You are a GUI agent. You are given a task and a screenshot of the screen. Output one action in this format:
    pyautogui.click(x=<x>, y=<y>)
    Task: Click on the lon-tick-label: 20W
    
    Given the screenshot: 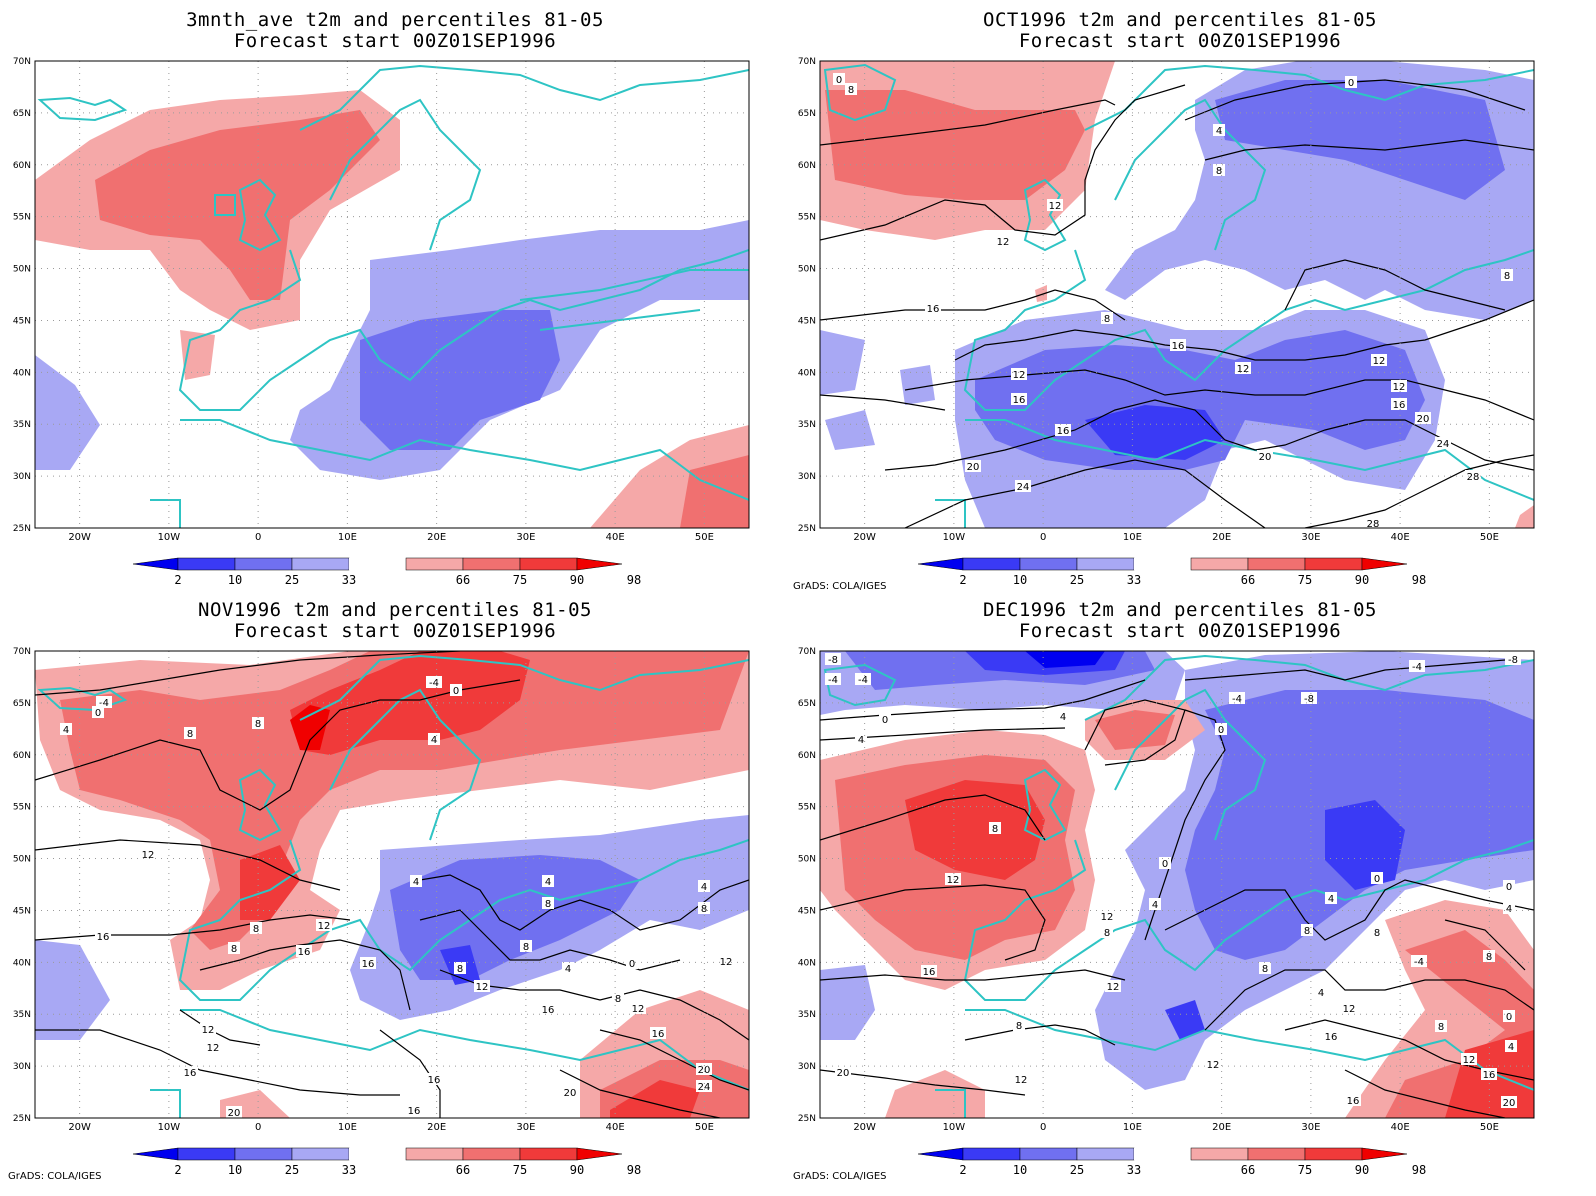 What is the action you would take?
    pyautogui.click(x=864, y=537)
    